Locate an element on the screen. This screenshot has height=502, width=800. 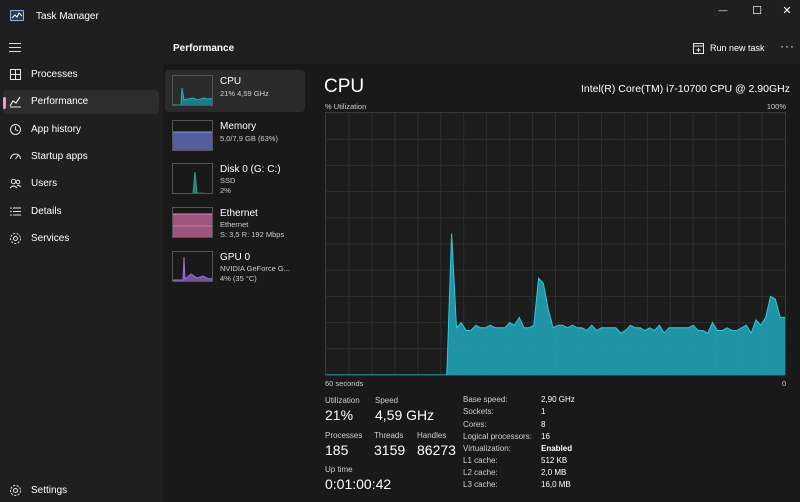
handles-value: 86273 is located at coordinates (436, 450).